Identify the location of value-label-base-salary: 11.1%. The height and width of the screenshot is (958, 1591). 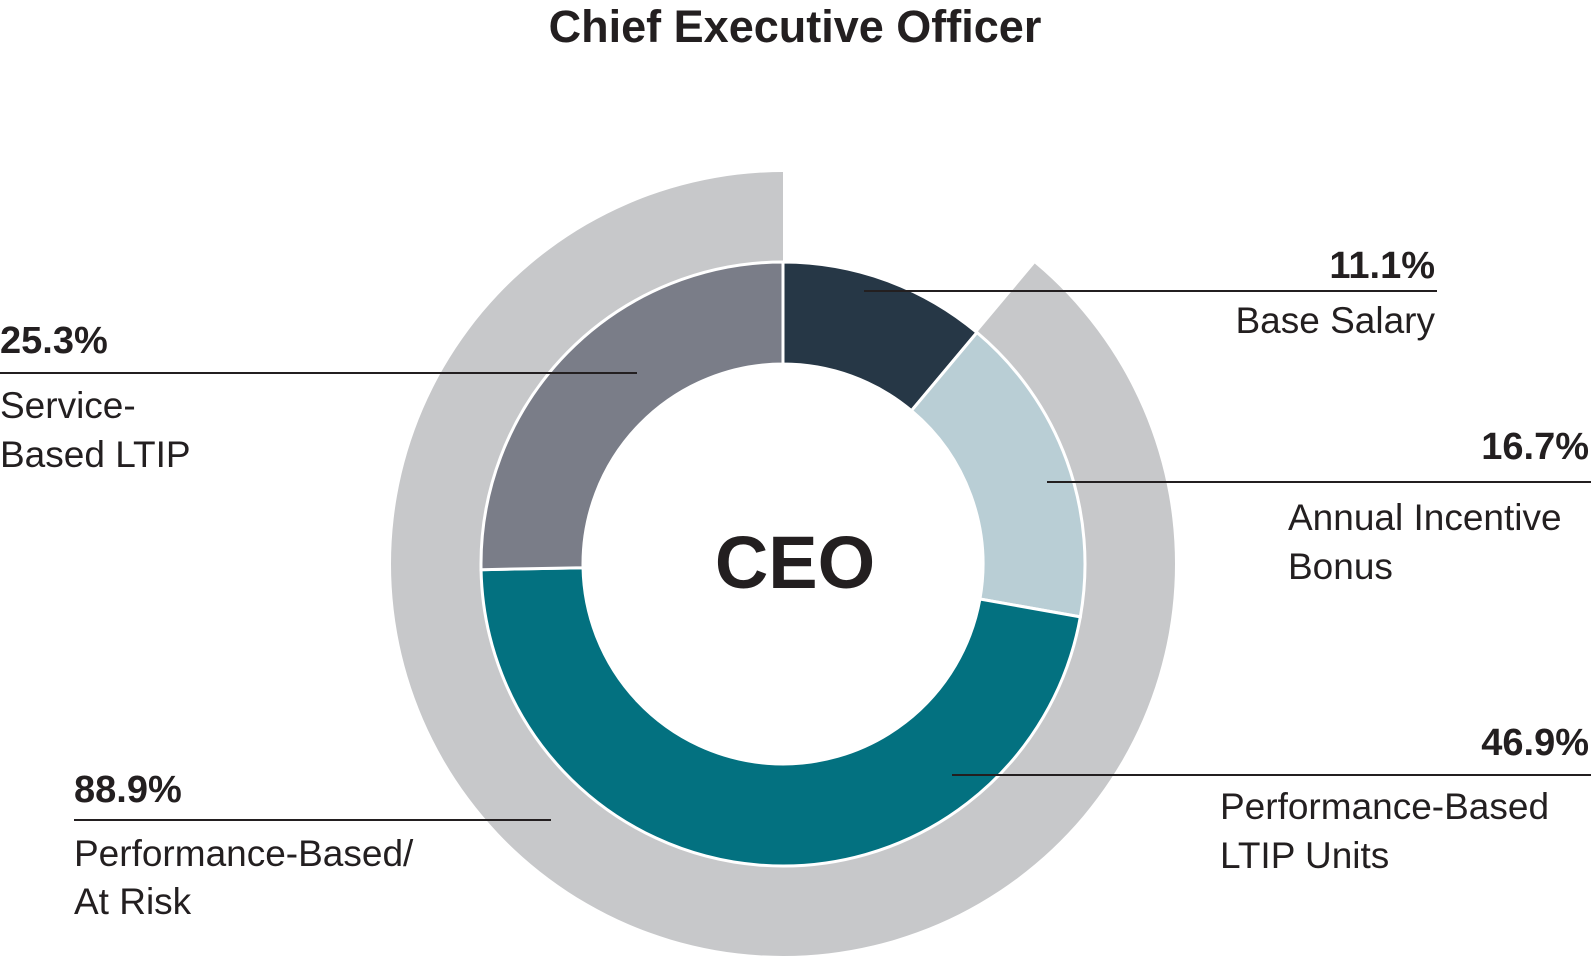
(1382, 266).